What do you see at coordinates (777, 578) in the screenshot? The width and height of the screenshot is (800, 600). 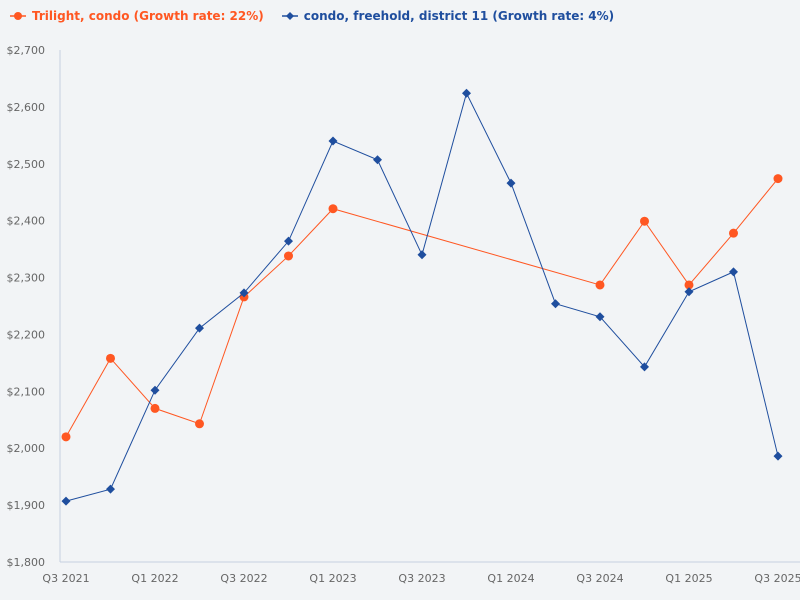 I see `x-tick-label: Q3 2025` at bounding box center [777, 578].